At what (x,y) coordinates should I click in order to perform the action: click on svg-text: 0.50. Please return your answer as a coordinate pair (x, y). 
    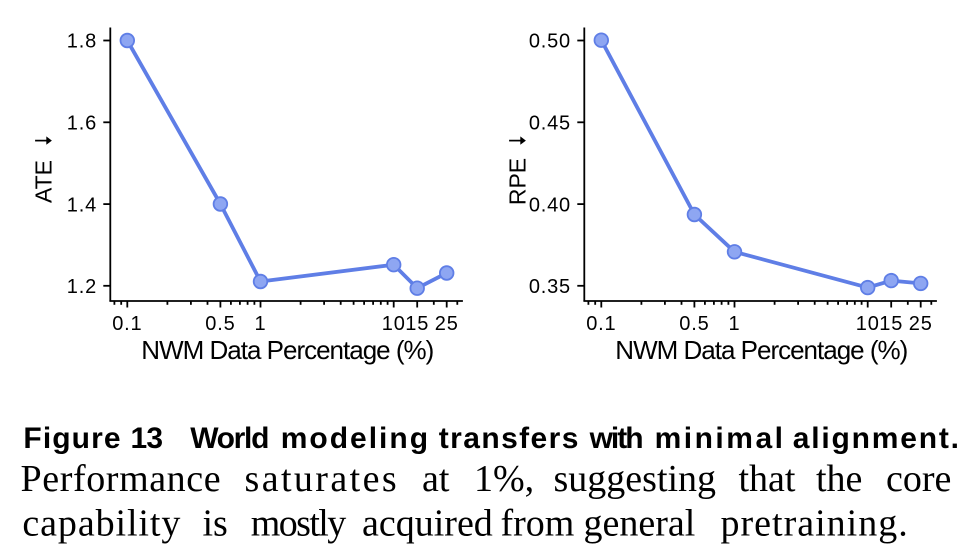
    Looking at the image, I should click on (550, 42).